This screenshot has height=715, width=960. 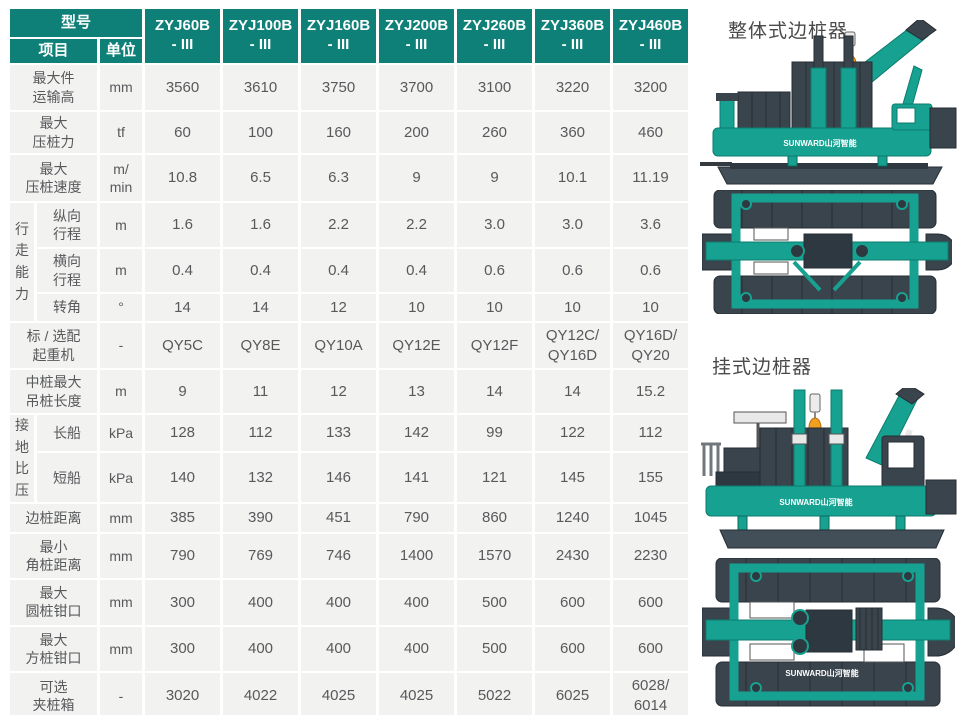 I want to click on table-row: 最大件 运输高 mm 3560 3610 3750 3700 3100 3220 3200, so click(x=349, y=87).